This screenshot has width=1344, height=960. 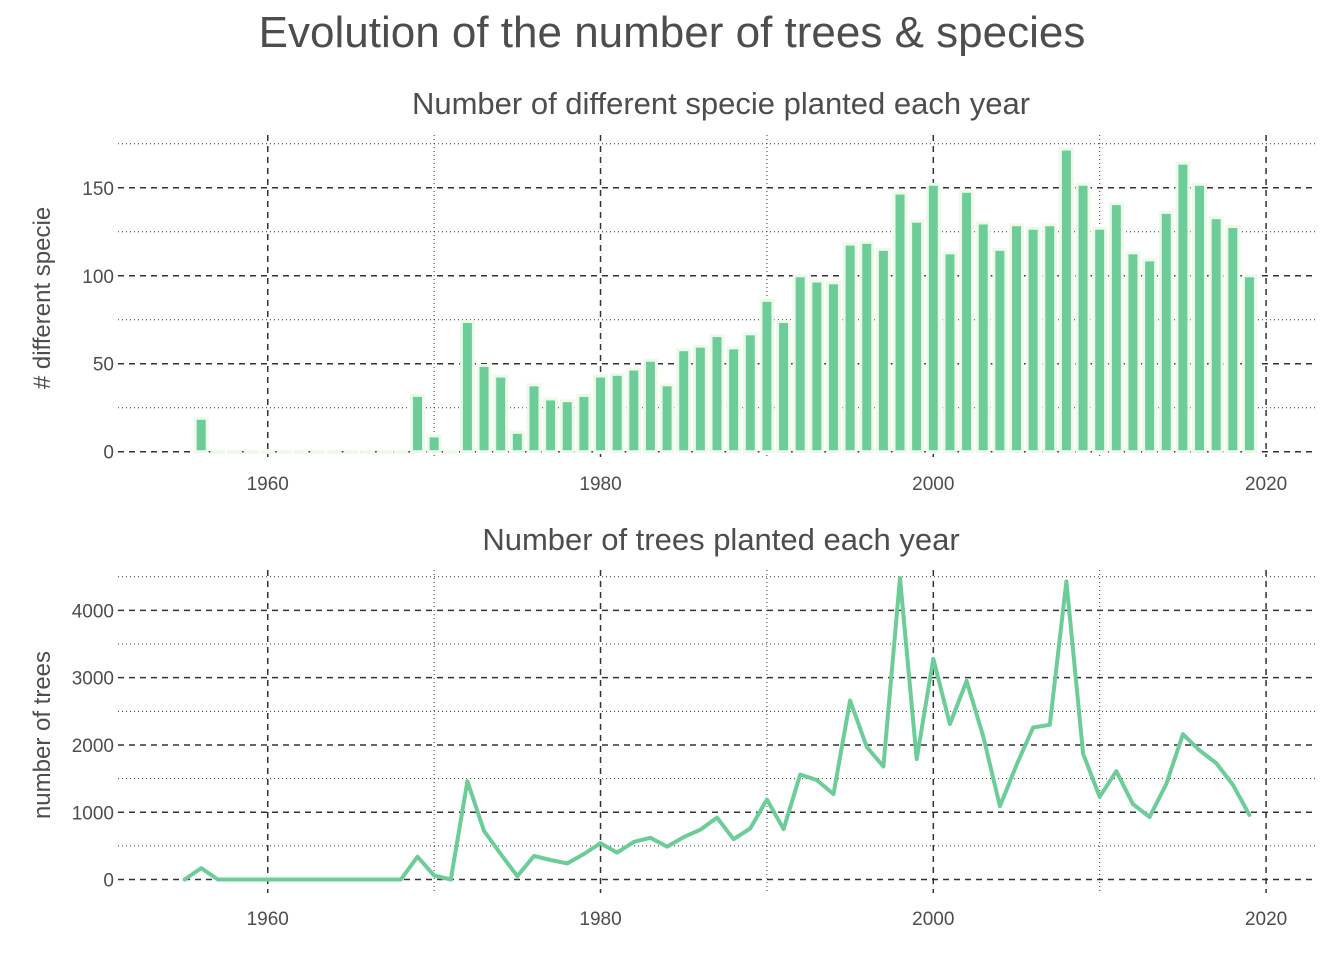 I want to click on trees-chart-title: Number of trees planted each year, so click(x=720, y=539).